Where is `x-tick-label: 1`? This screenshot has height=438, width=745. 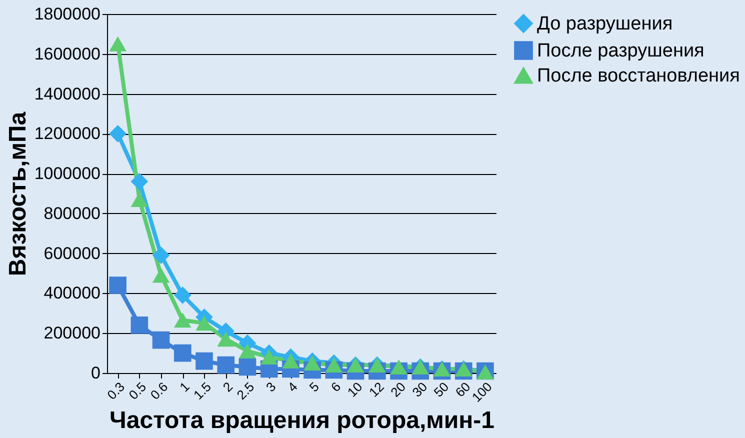 x-tick-label: 1 is located at coordinates (184, 387).